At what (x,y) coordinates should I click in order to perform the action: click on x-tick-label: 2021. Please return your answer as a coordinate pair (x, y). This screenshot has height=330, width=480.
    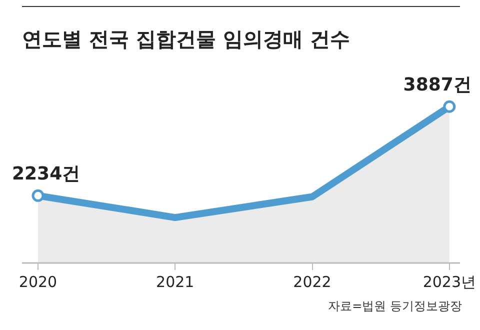
    Looking at the image, I should click on (175, 281).